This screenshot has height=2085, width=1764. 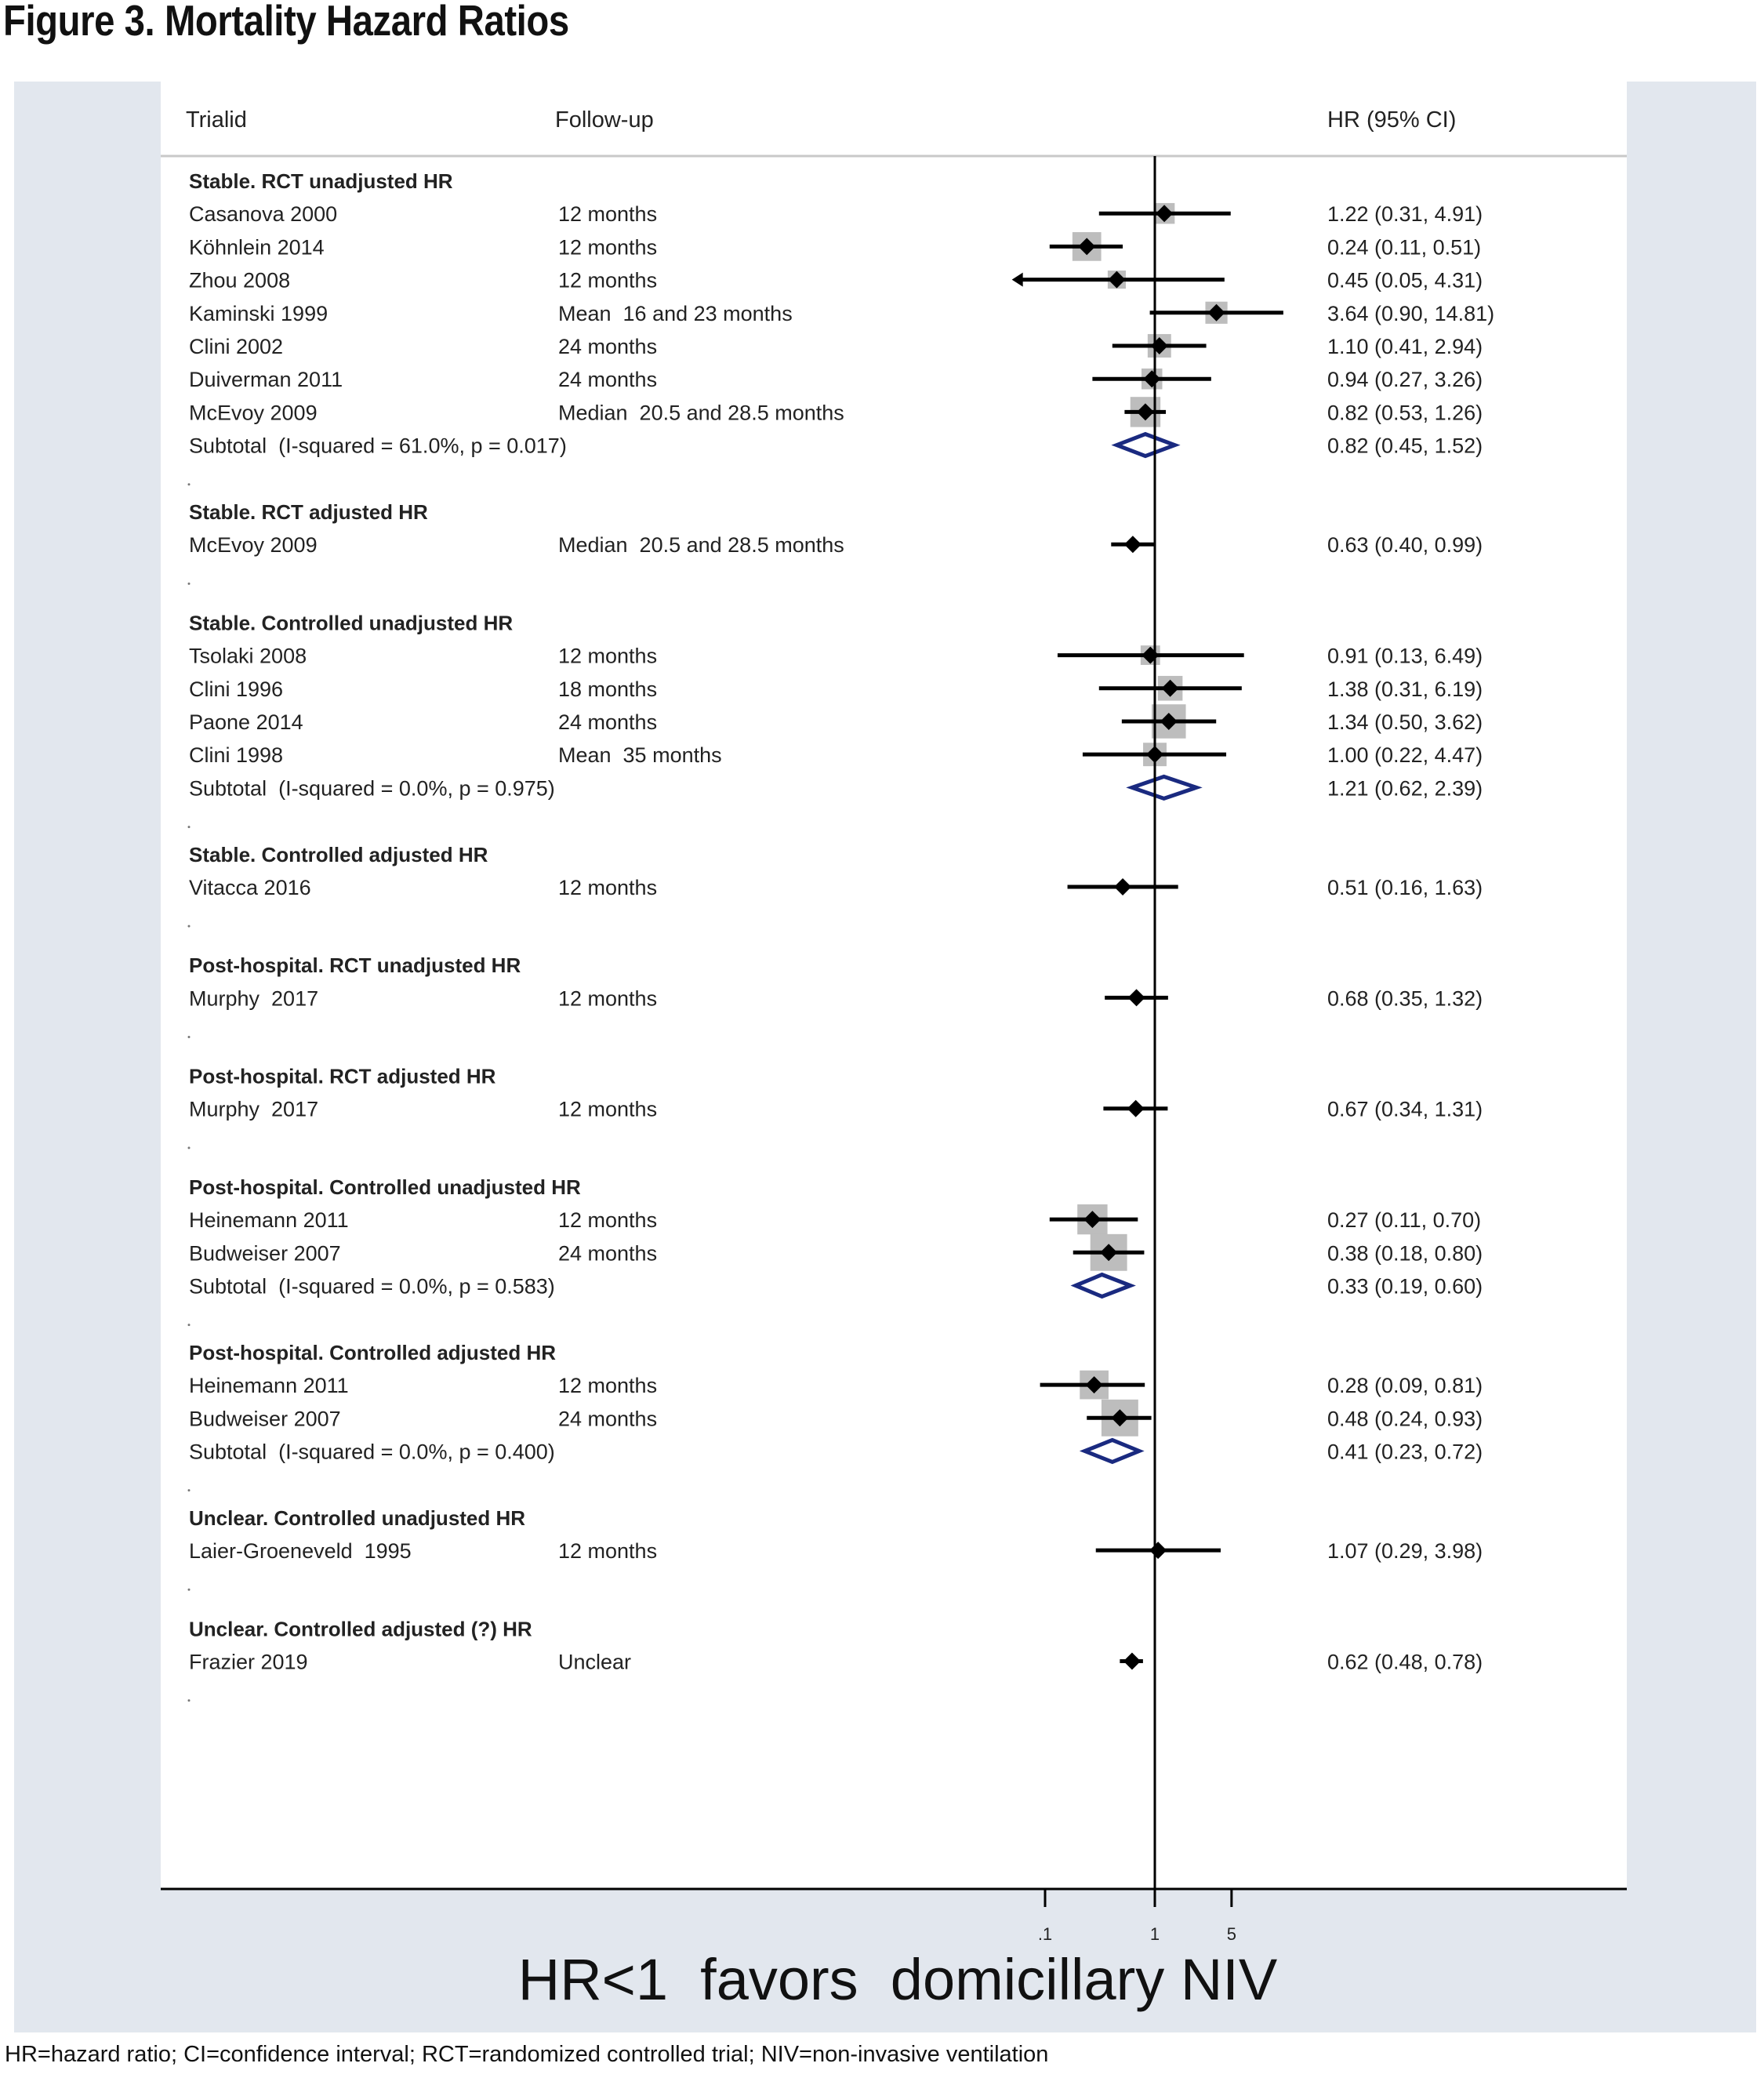 I want to click on hr-ci-label: 1.00 (0.22, 4.47), so click(x=1405, y=755).